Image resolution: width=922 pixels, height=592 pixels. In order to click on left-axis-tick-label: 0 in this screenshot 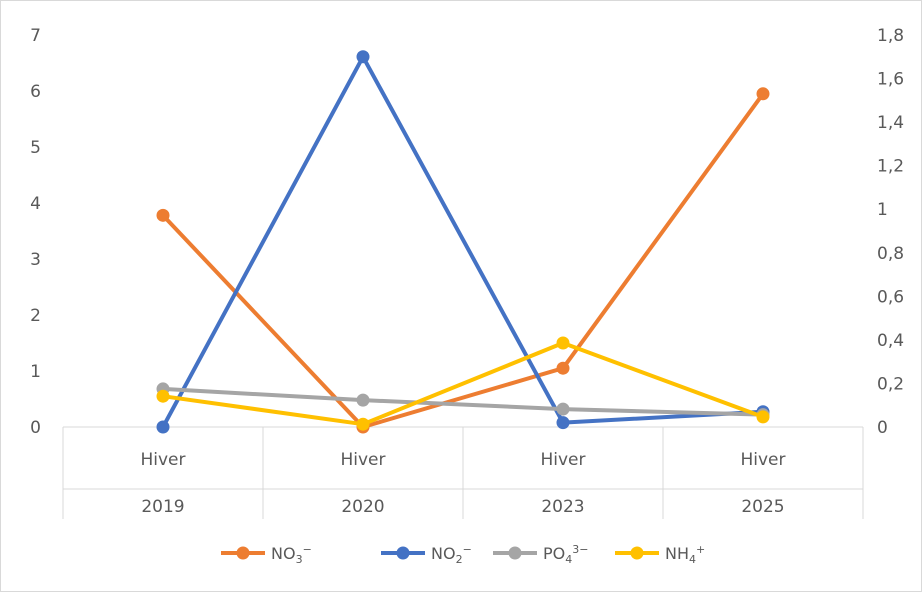, I will do `click(35, 428)`.